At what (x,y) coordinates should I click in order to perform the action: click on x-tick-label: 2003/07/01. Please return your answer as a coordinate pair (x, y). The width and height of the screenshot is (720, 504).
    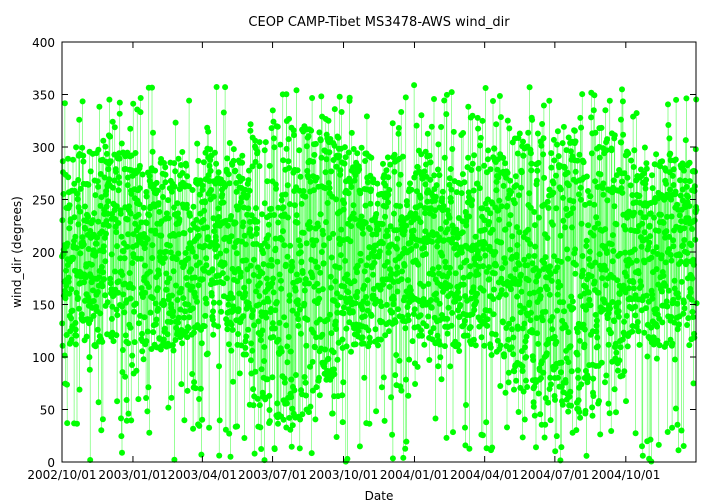
    Looking at the image, I should click on (272, 475).